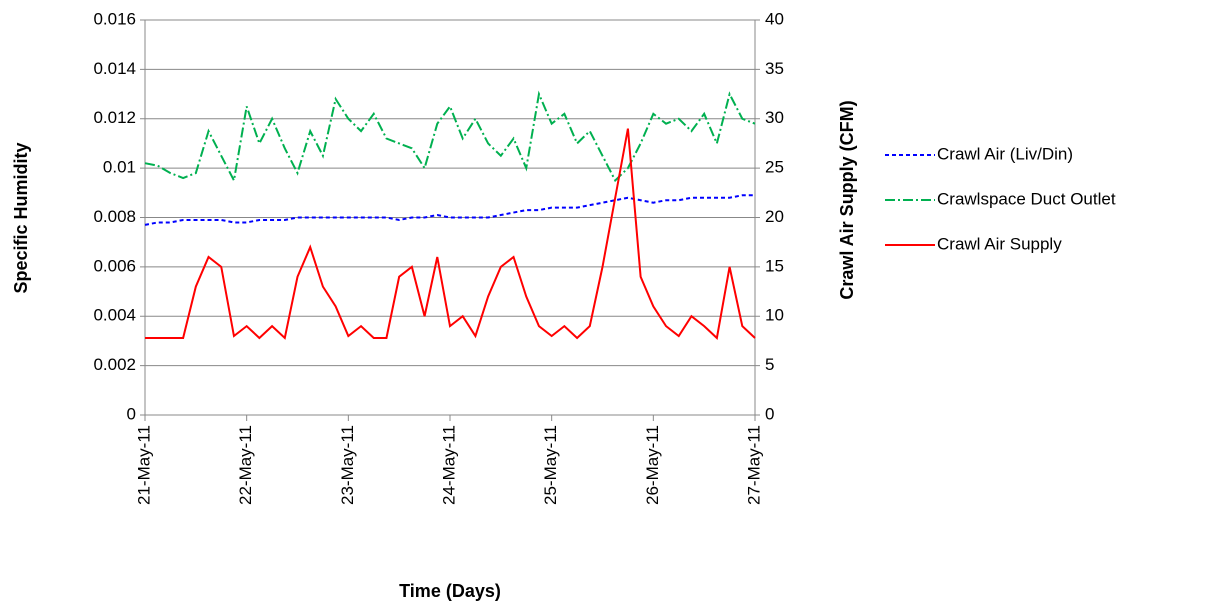  Describe the element at coordinates (769, 413) in the screenshot. I see `y2-tick-label: 0` at that location.